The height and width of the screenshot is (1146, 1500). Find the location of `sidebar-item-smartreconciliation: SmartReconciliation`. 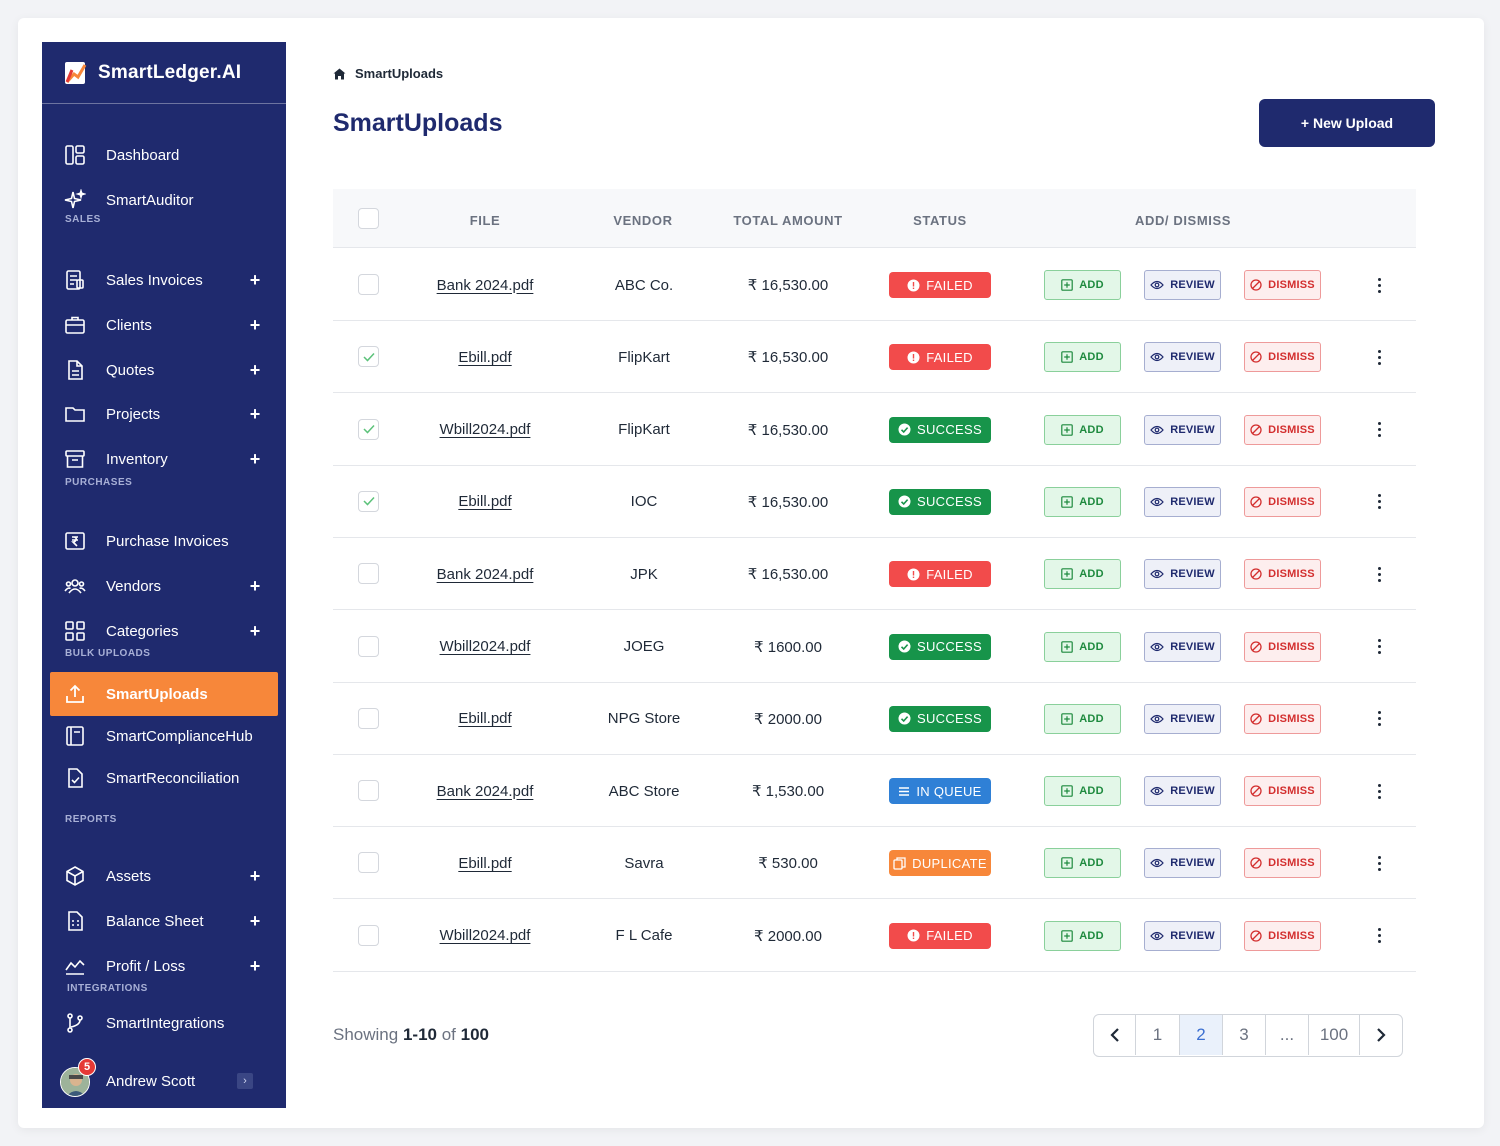

sidebar-item-smartreconciliation: SmartReconciliation is located at coordinates (164, 778).